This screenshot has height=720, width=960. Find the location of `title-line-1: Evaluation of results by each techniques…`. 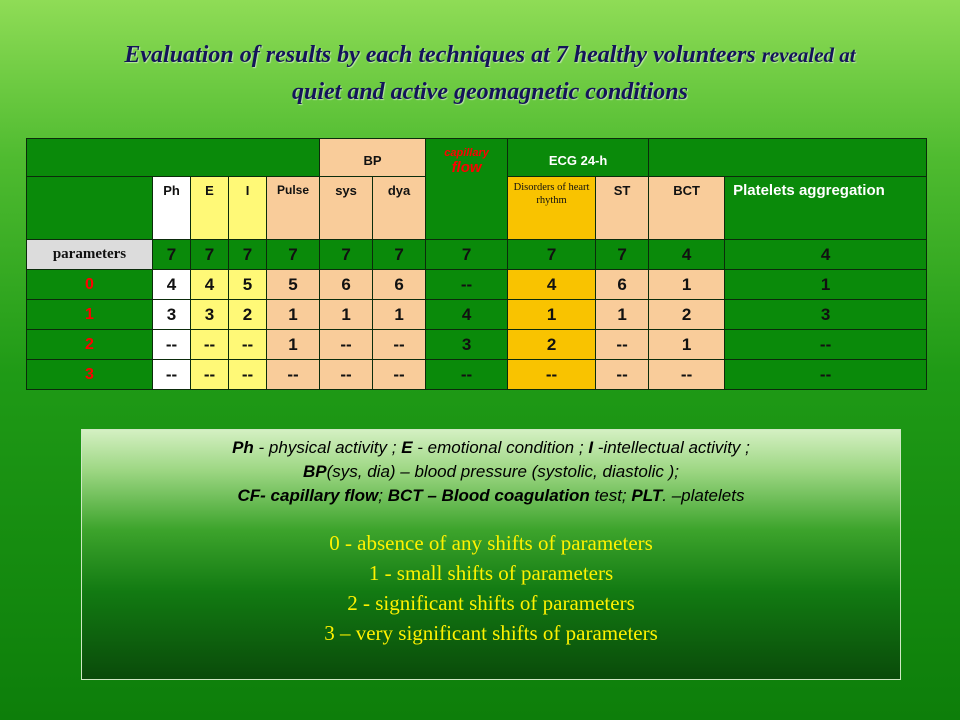

title-line-1: Evaluation of results by each techniques… is located at coordinates (490, 56).